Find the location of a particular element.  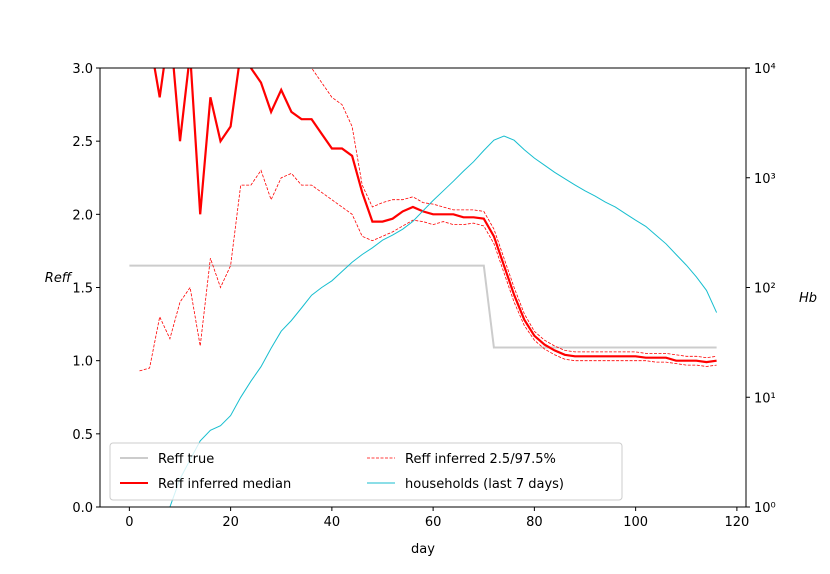

y-tick-label: 2.0 is located at coordinates (82, 215).